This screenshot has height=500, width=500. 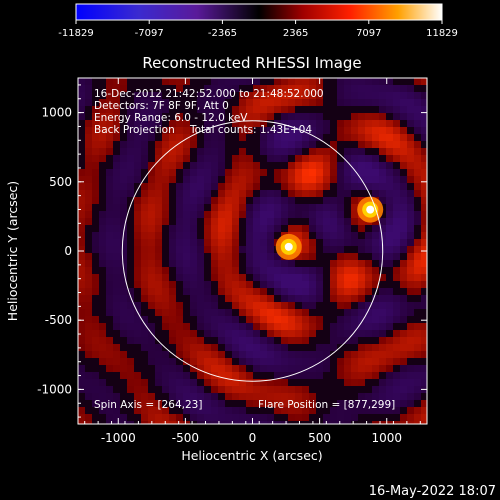 I want to click on colorbar-gradient, so click(x=259, y=12).